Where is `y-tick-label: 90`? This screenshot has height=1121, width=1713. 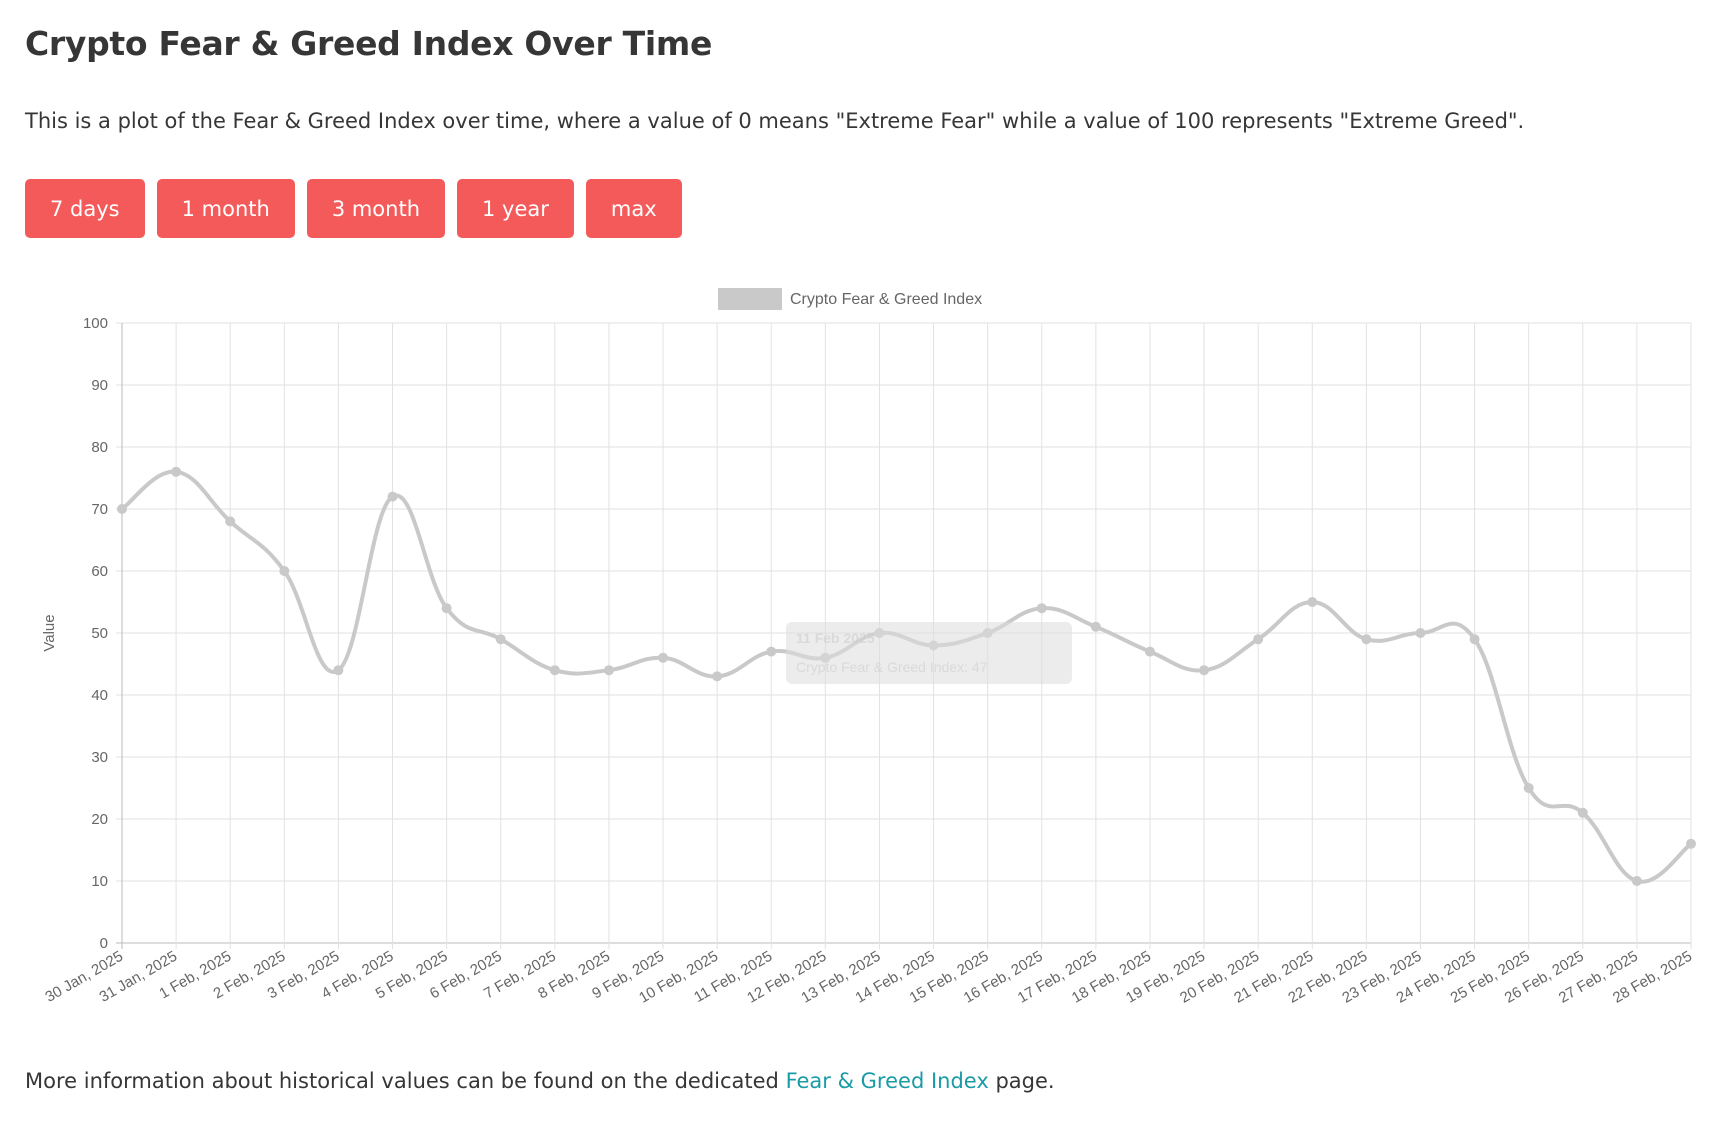 y-tick-label: 90 is located at coordinates (99, 385).